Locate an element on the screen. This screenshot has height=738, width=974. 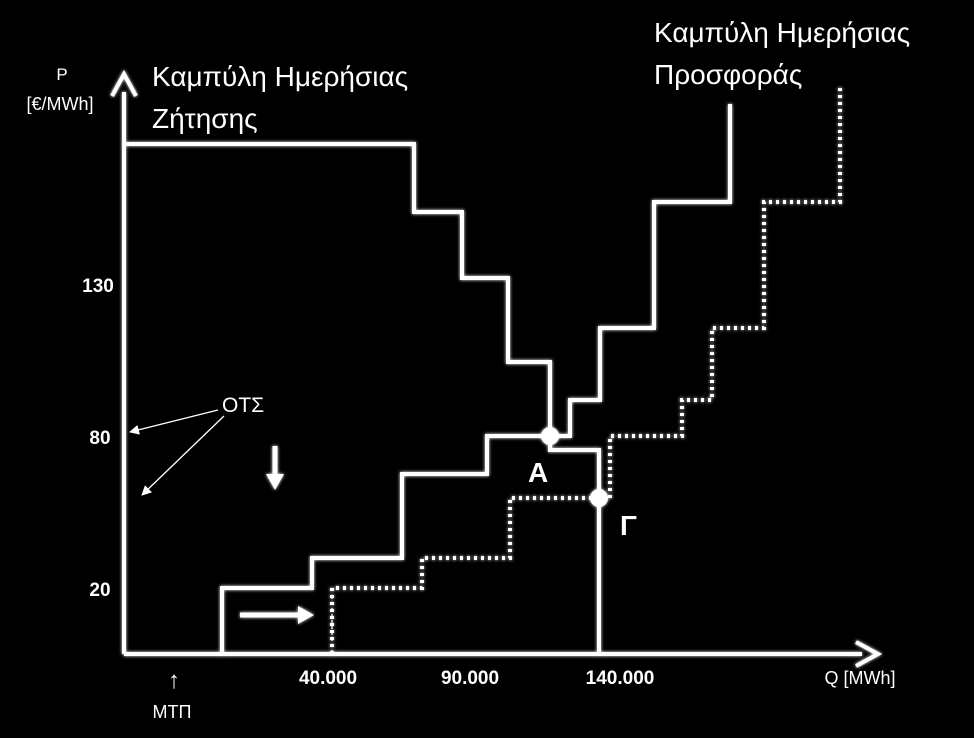
mtp-arrow-icon: ↑ is located at coordinates (174, 680).